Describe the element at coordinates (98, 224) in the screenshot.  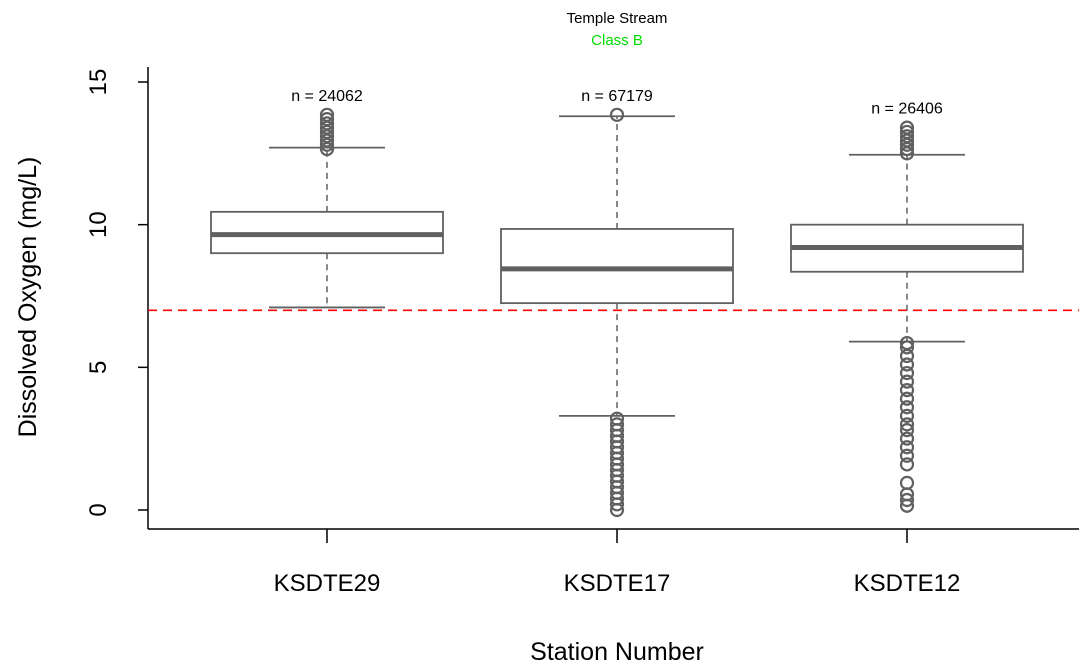
I see `y-tick-label: 10` at that location.